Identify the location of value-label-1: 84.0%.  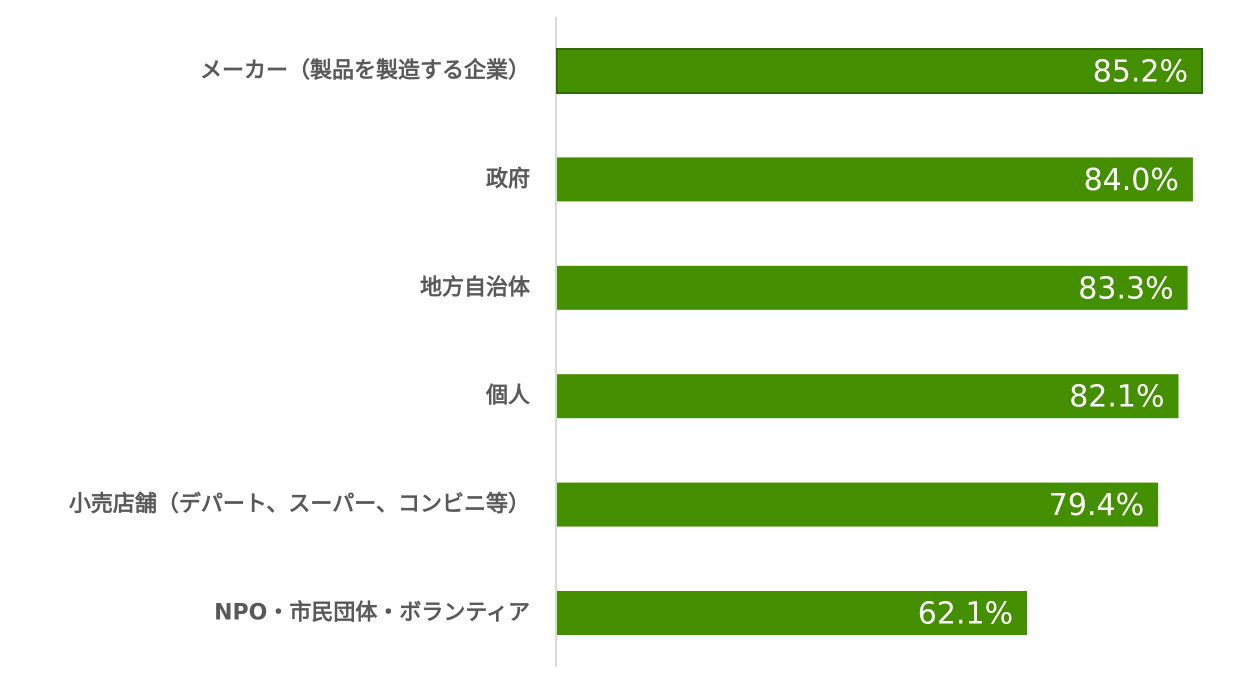
(1131, 180).